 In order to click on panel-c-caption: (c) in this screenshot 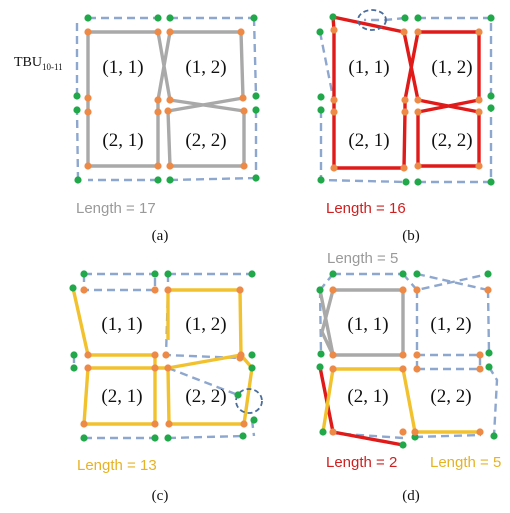, I will do `click(160, 496)`.